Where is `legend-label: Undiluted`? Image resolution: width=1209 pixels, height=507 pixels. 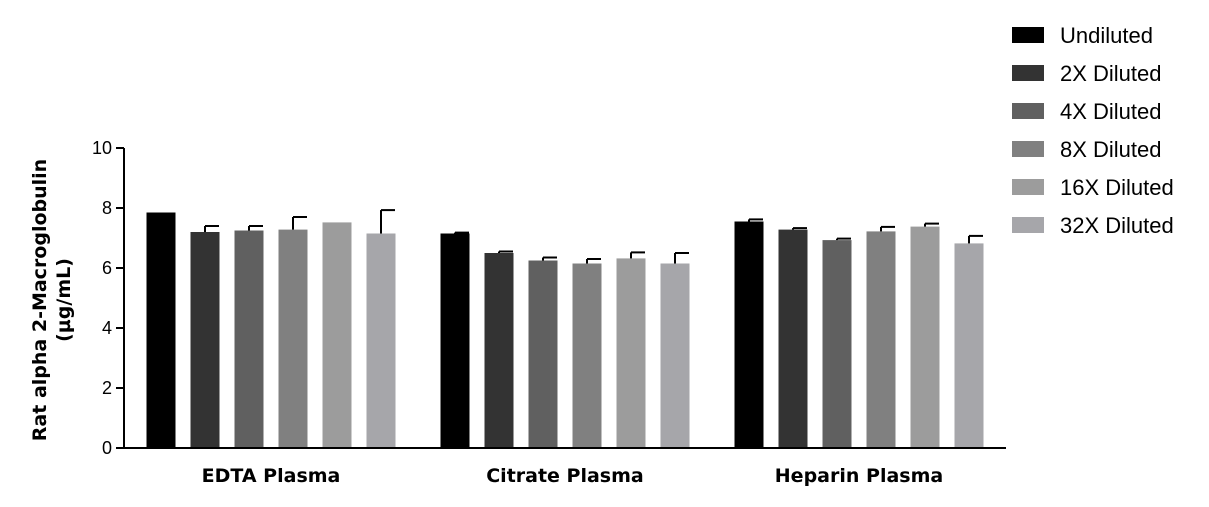
legend-label: Undiluted is located at coordinates (1106, 35).